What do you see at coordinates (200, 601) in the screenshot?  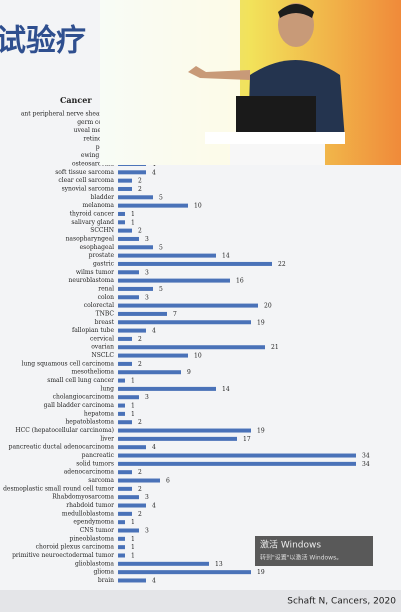 I see `bottom-strip` at bounding box center [200, 601].